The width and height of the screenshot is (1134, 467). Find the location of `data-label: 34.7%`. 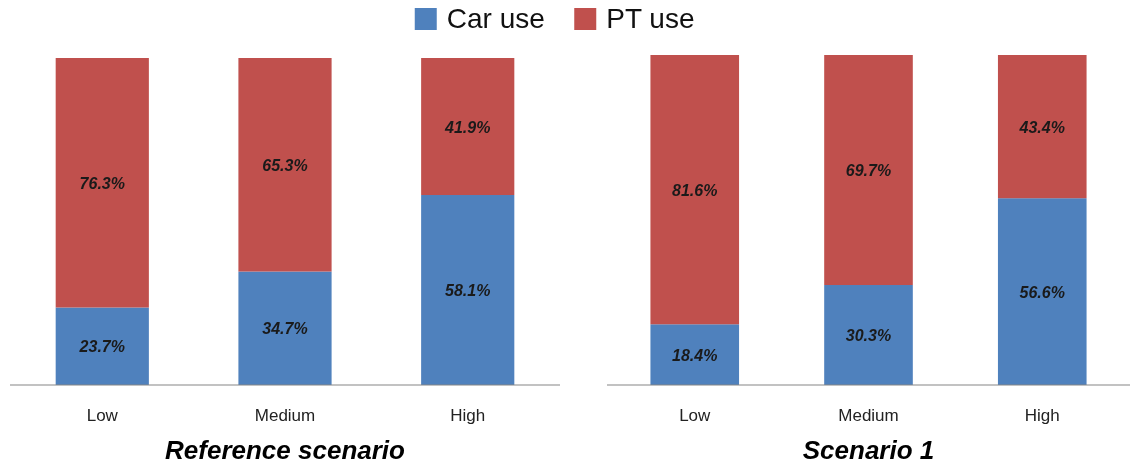

data-label: 34.7% is located at coordinates (285, 329).